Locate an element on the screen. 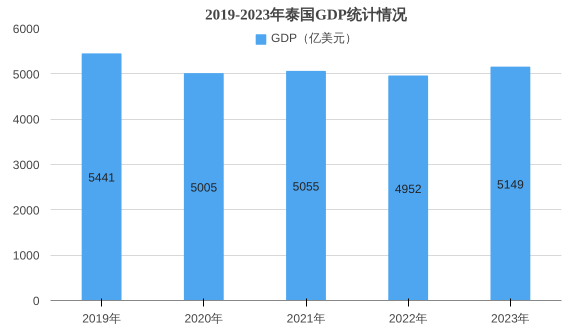 This screenshot has height=328, width=581. x-tick-label: 2019年 is located at coordinates (101, 319).